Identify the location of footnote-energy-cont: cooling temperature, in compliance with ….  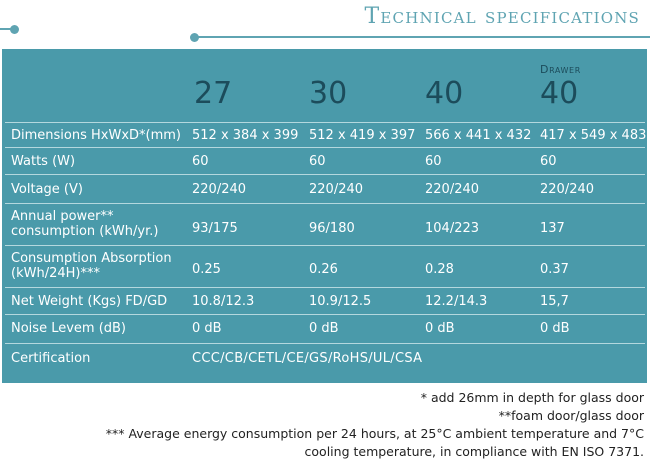
(474, 451).